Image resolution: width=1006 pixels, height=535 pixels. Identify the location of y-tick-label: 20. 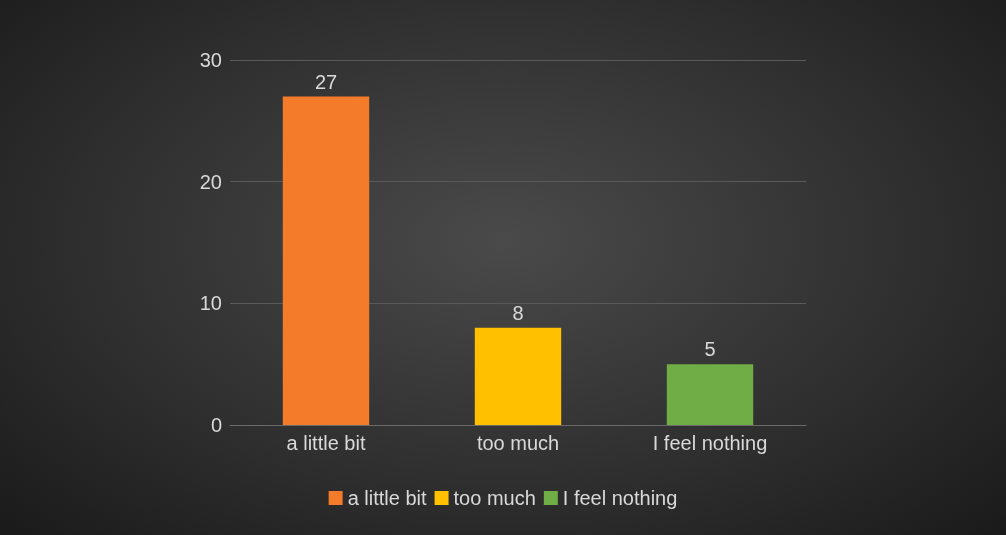
(210, 181).